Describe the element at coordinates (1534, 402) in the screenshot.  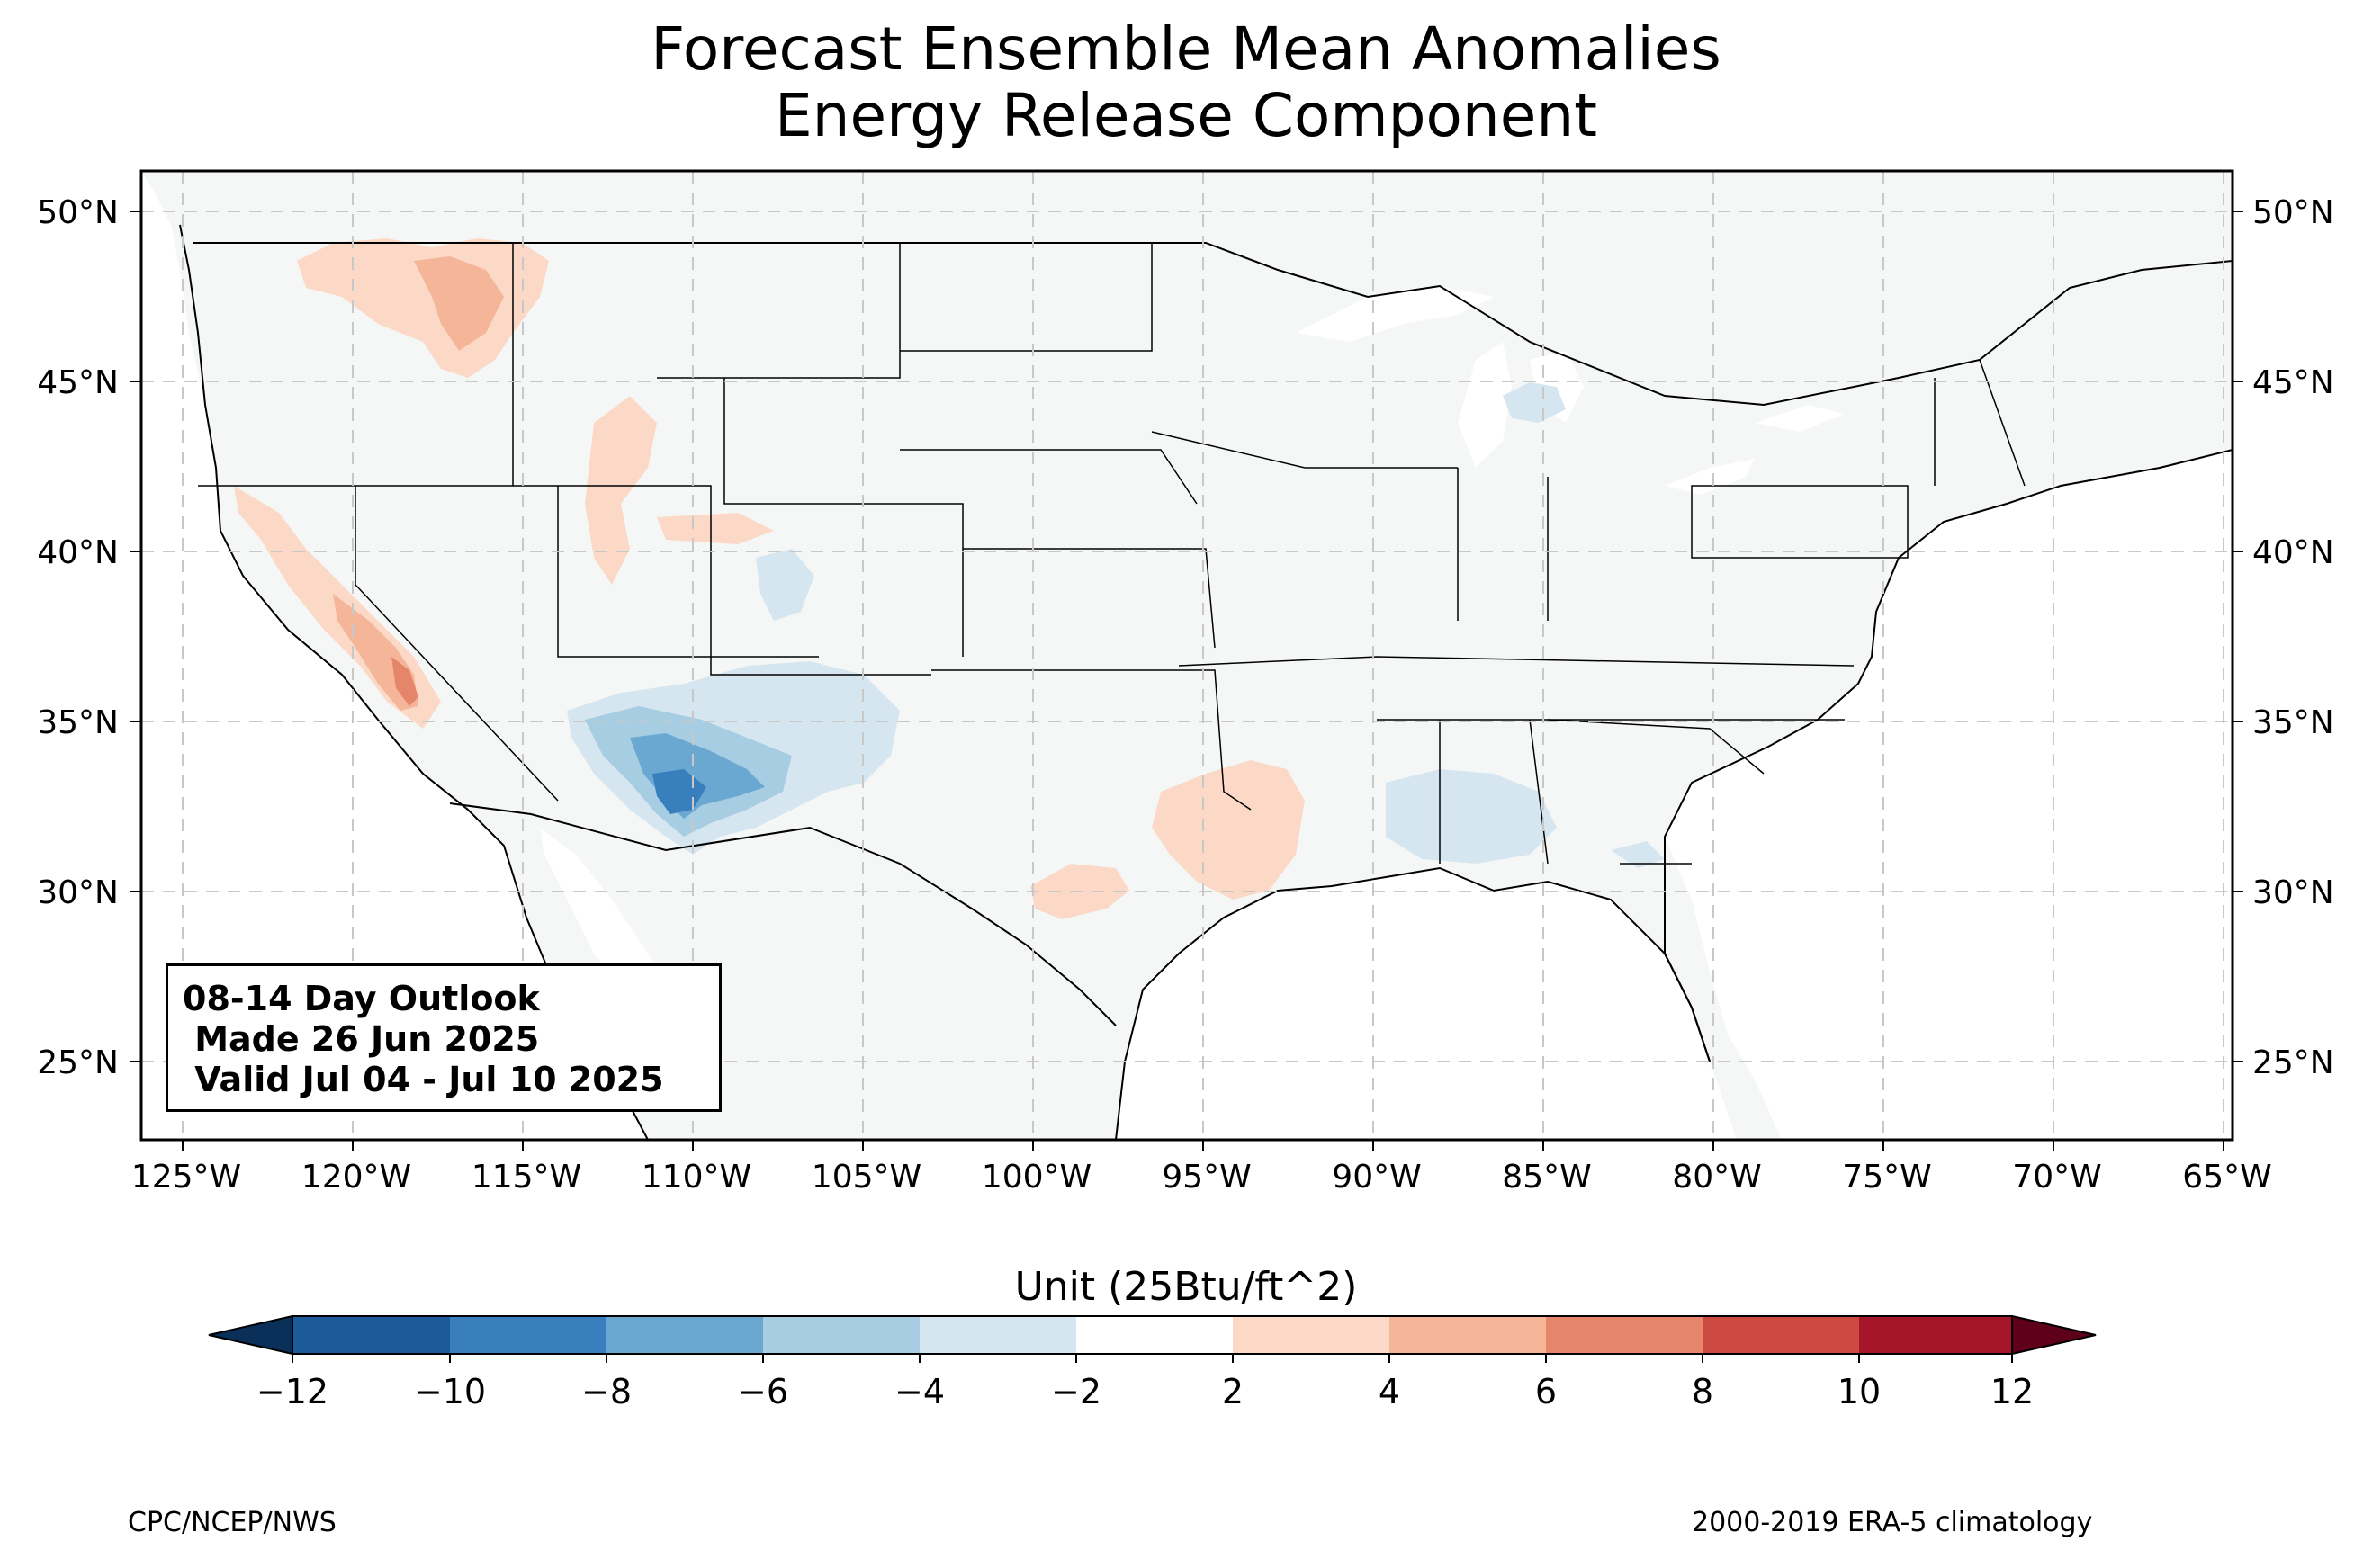
I see `anomaly-michigan` at that location.